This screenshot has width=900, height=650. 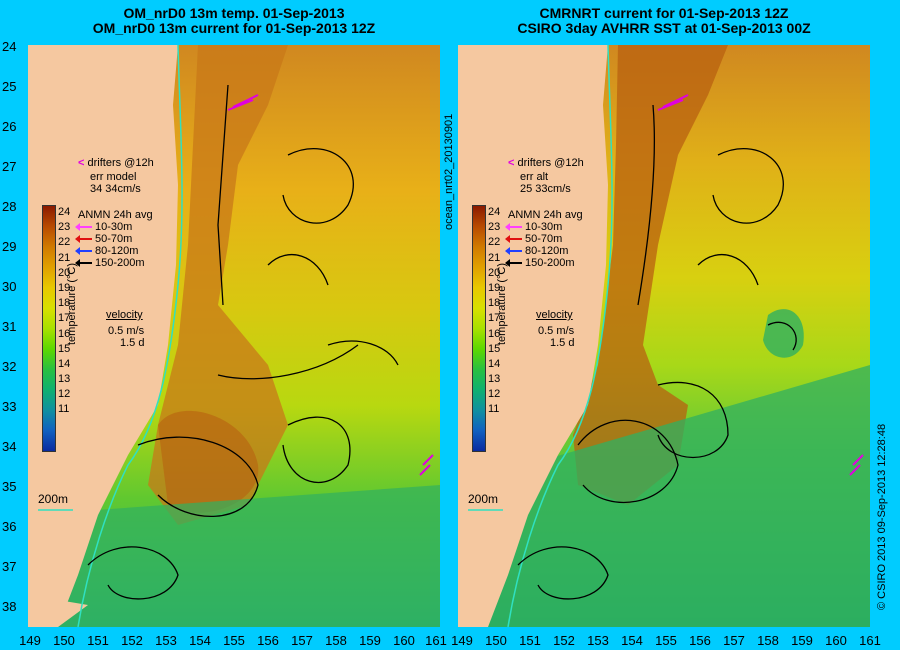 What do you see at coordinates (544, 227) in the screenshot?
I see `depth-label: 10-30m` at bounding box center [544, 227].